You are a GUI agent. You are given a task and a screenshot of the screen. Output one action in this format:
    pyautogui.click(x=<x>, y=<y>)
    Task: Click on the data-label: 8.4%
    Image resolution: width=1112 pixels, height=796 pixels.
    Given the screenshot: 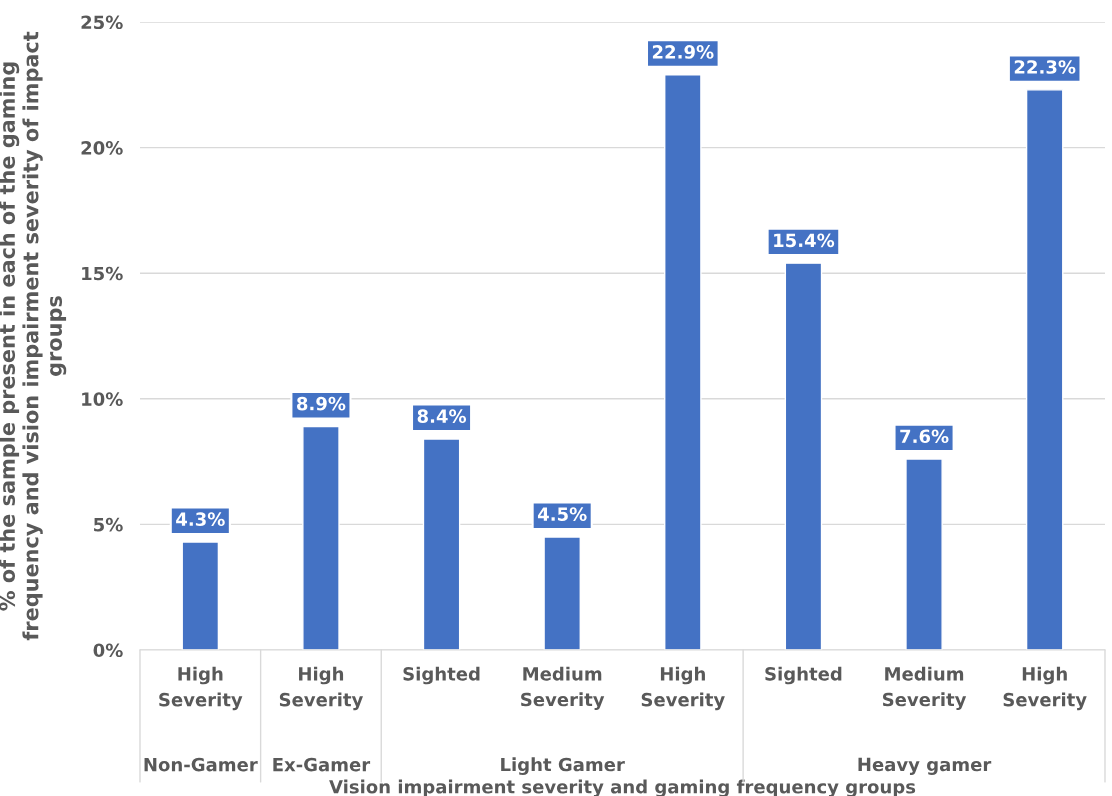 What is the action you would take?
    pyautogui.click(x=442, y=416)
    